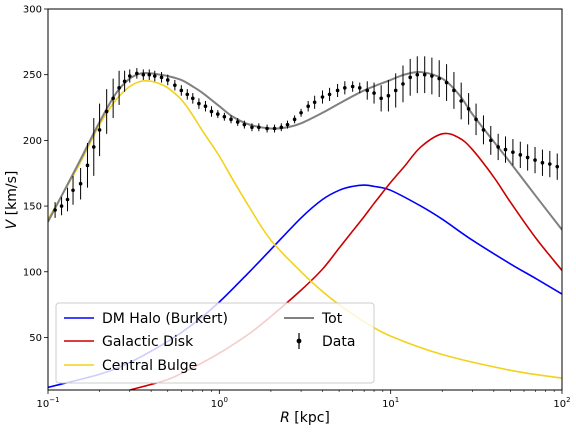 This screenshot has width=576, height=432. I want to click on y-tick-label: 300, so click(32, 10).